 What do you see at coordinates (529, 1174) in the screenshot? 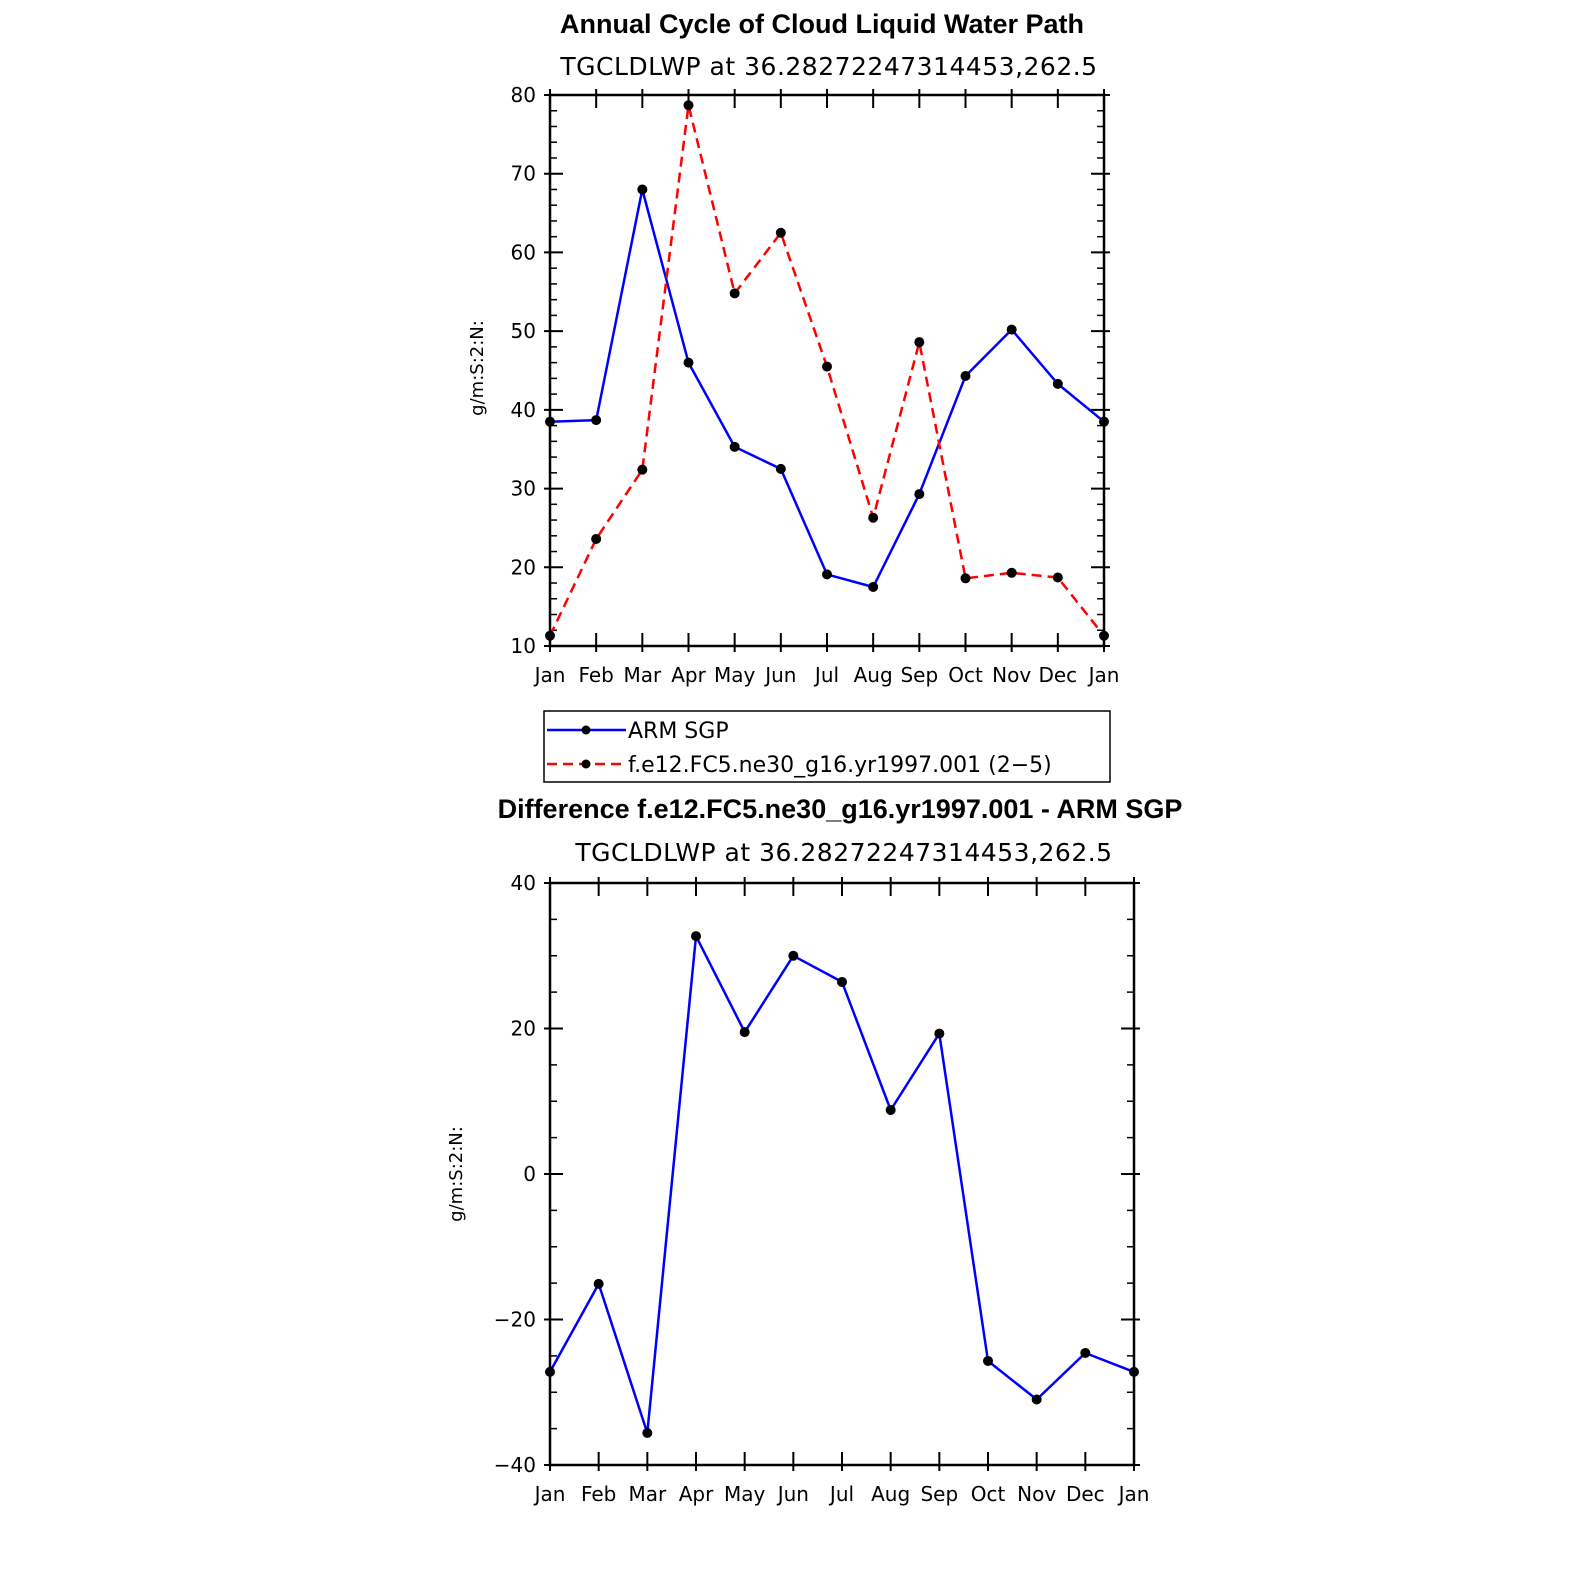
I see `y-tick-label: 0` at bounding box center [529, 1174].